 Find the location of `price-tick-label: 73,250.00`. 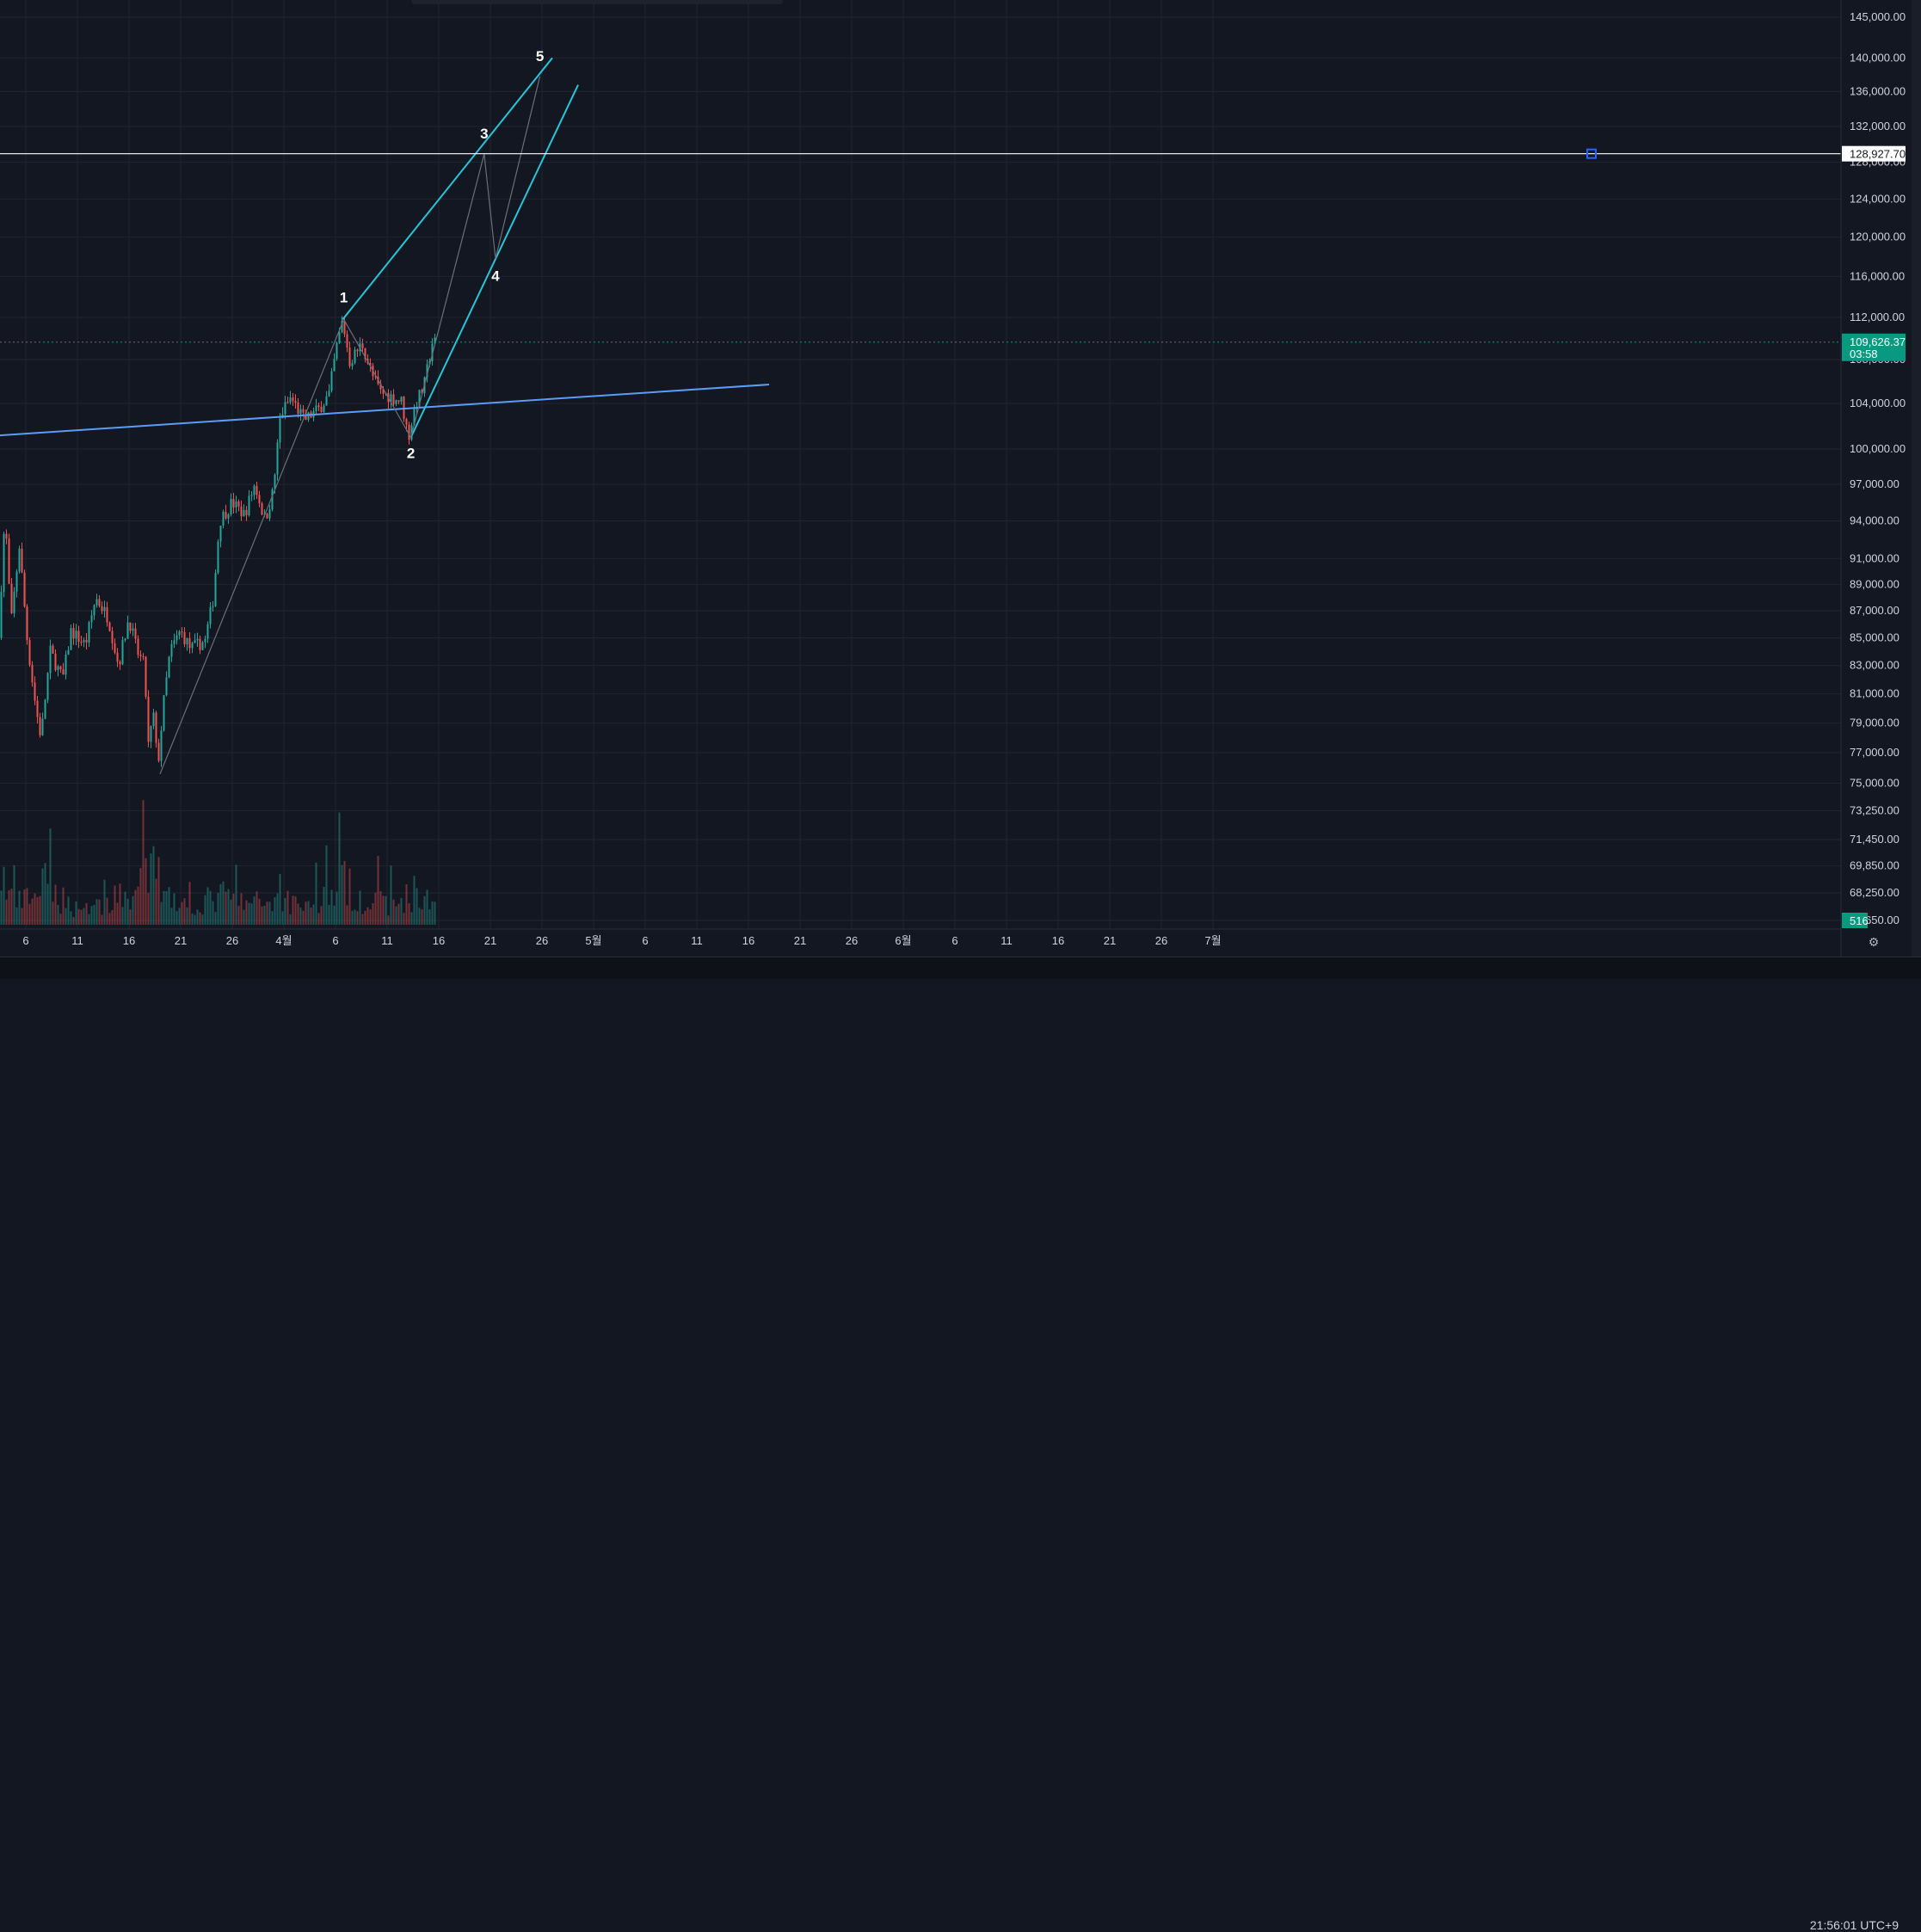

price-tick-label: 73,250.00 is located at coordinates (1875, 810).